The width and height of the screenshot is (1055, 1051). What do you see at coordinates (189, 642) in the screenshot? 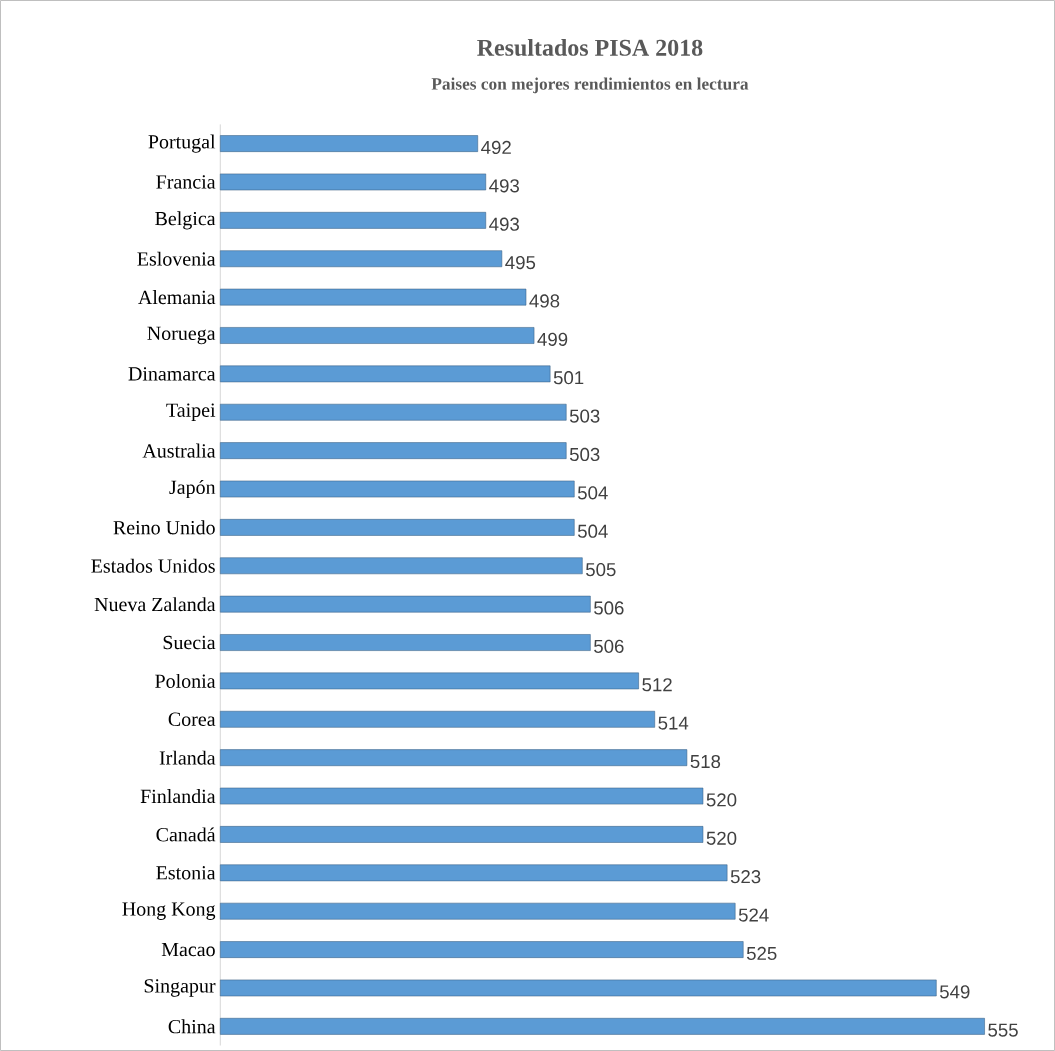
I see `y-tick-label: Suecia` at bounding box center [189, 642].